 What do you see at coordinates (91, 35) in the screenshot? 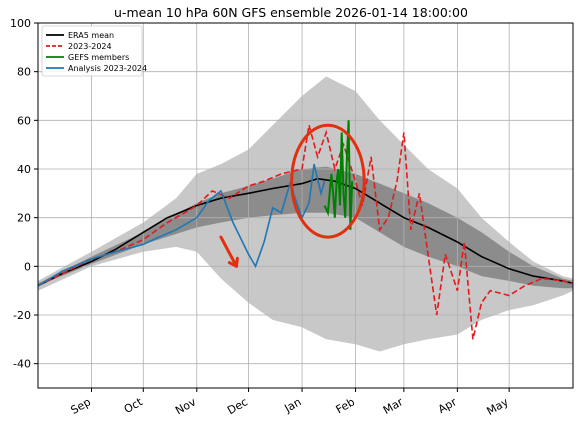
I see `legend-label: ERA5 mean` at bounding box center [91, 35].